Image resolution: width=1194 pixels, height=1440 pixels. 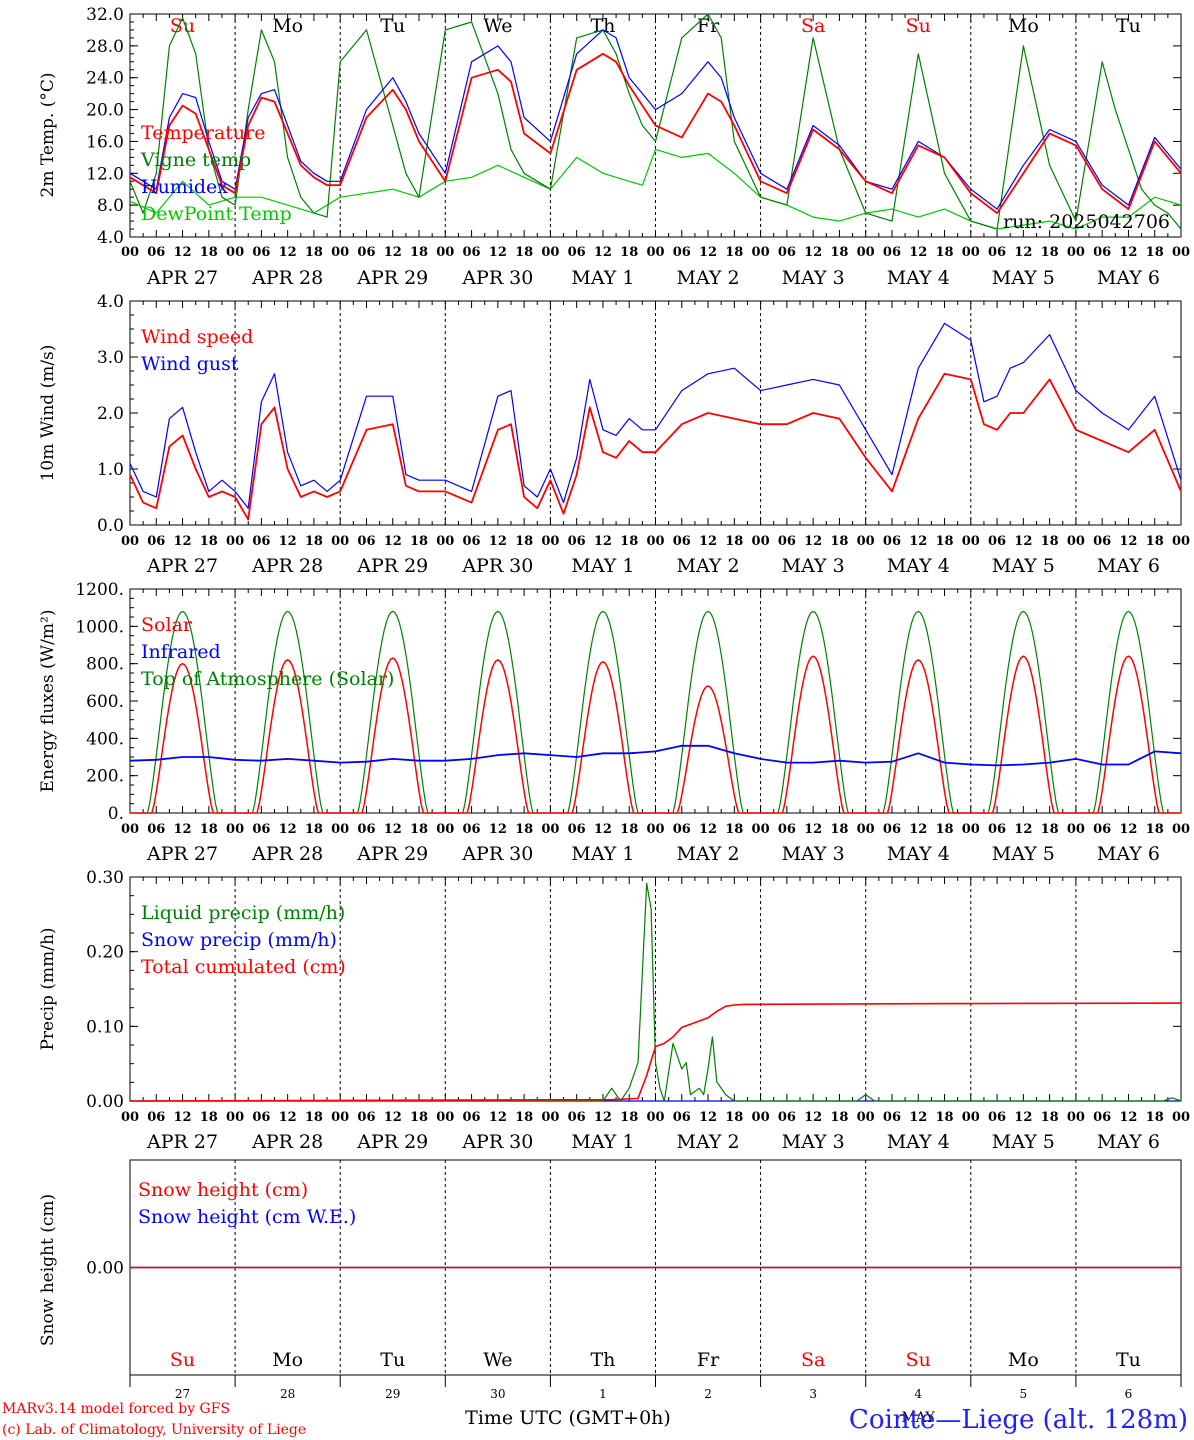 What do you see at coordinates (105, 174) in the screenshot?
I see `y-tick-label: 12.0` at bounding box center [105, 174].